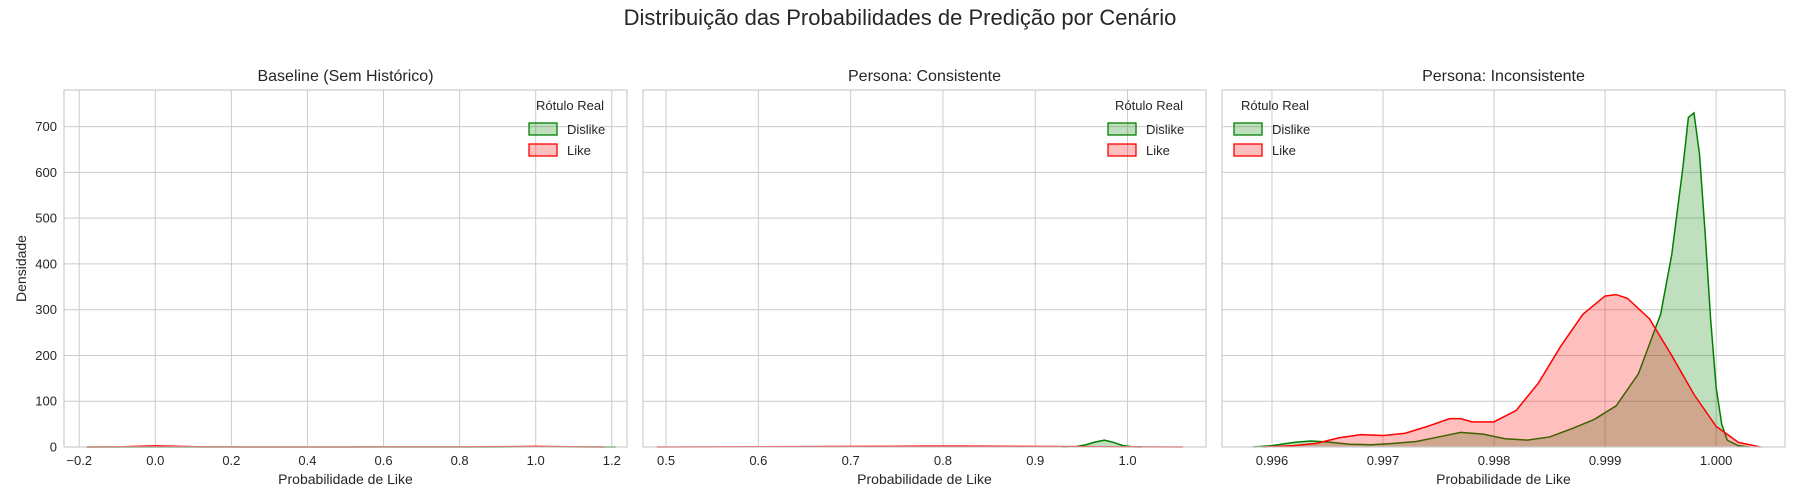 The image size is (1800, 500). Describe the element at coordinates (1503, 76) in the screenshot. I see `panel-title: Persona: Inconsistente` at that location.